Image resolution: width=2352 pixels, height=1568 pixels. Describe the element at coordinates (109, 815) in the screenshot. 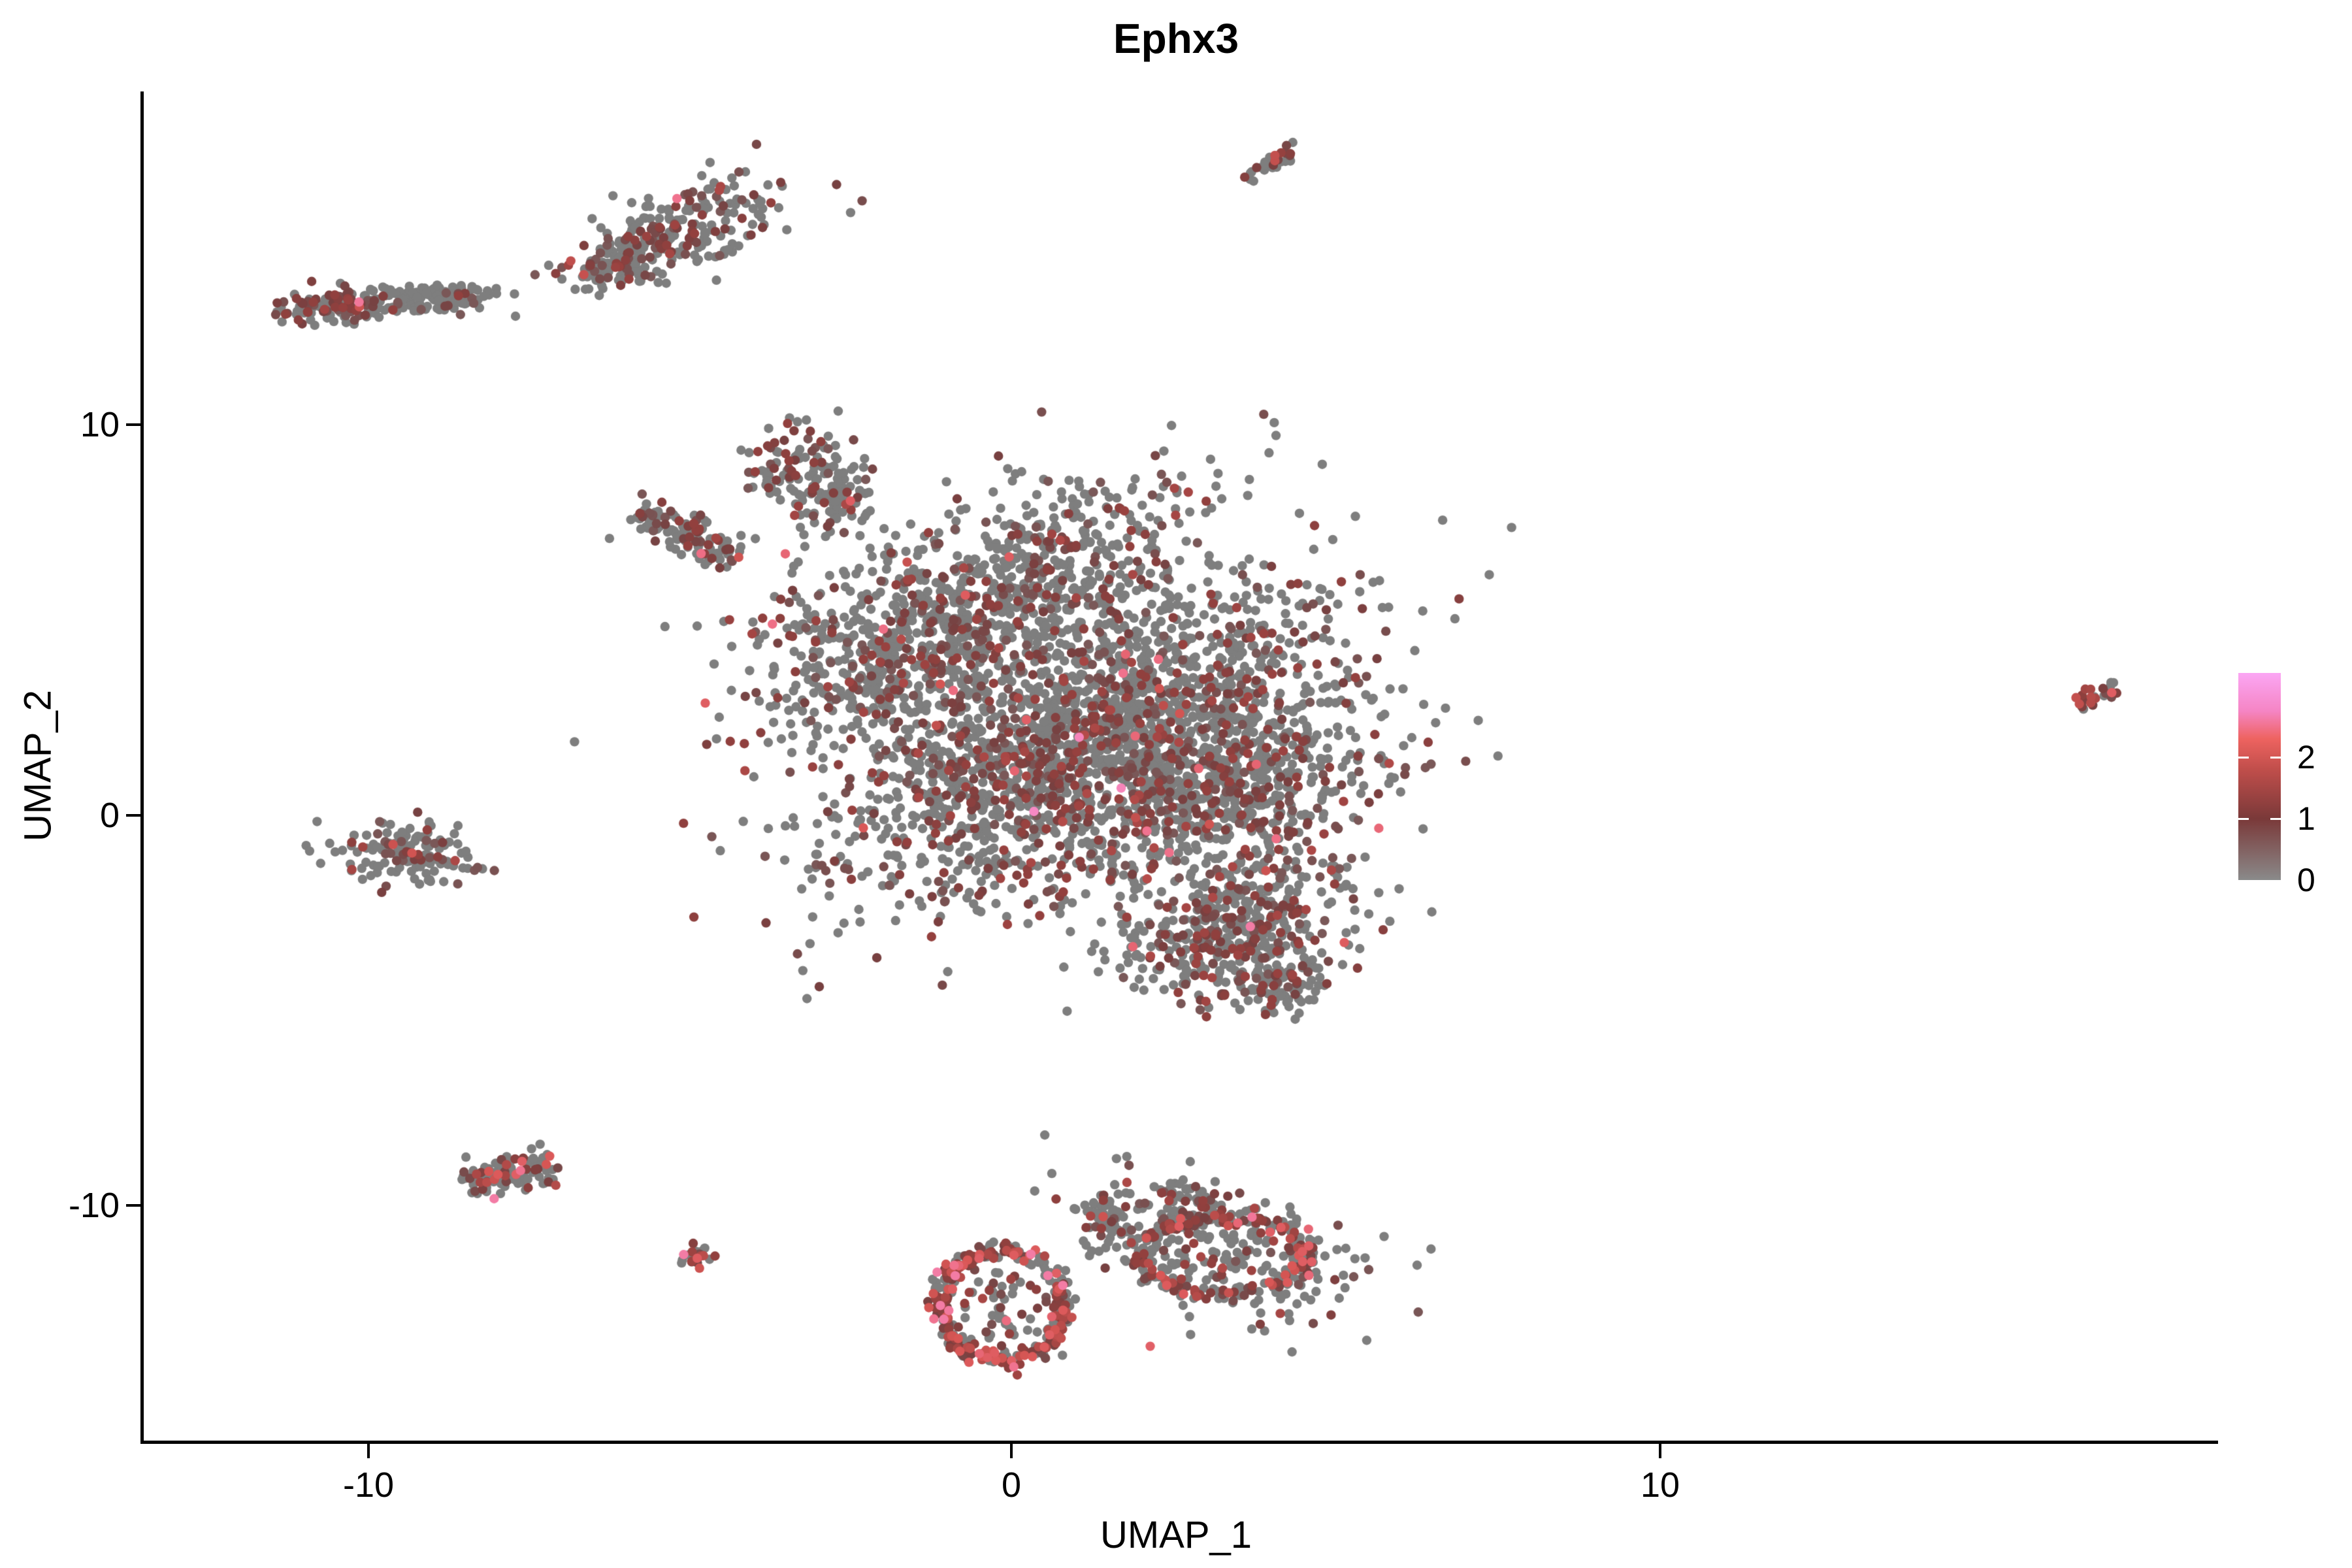

I see `y-tick-label: 0` at that location.